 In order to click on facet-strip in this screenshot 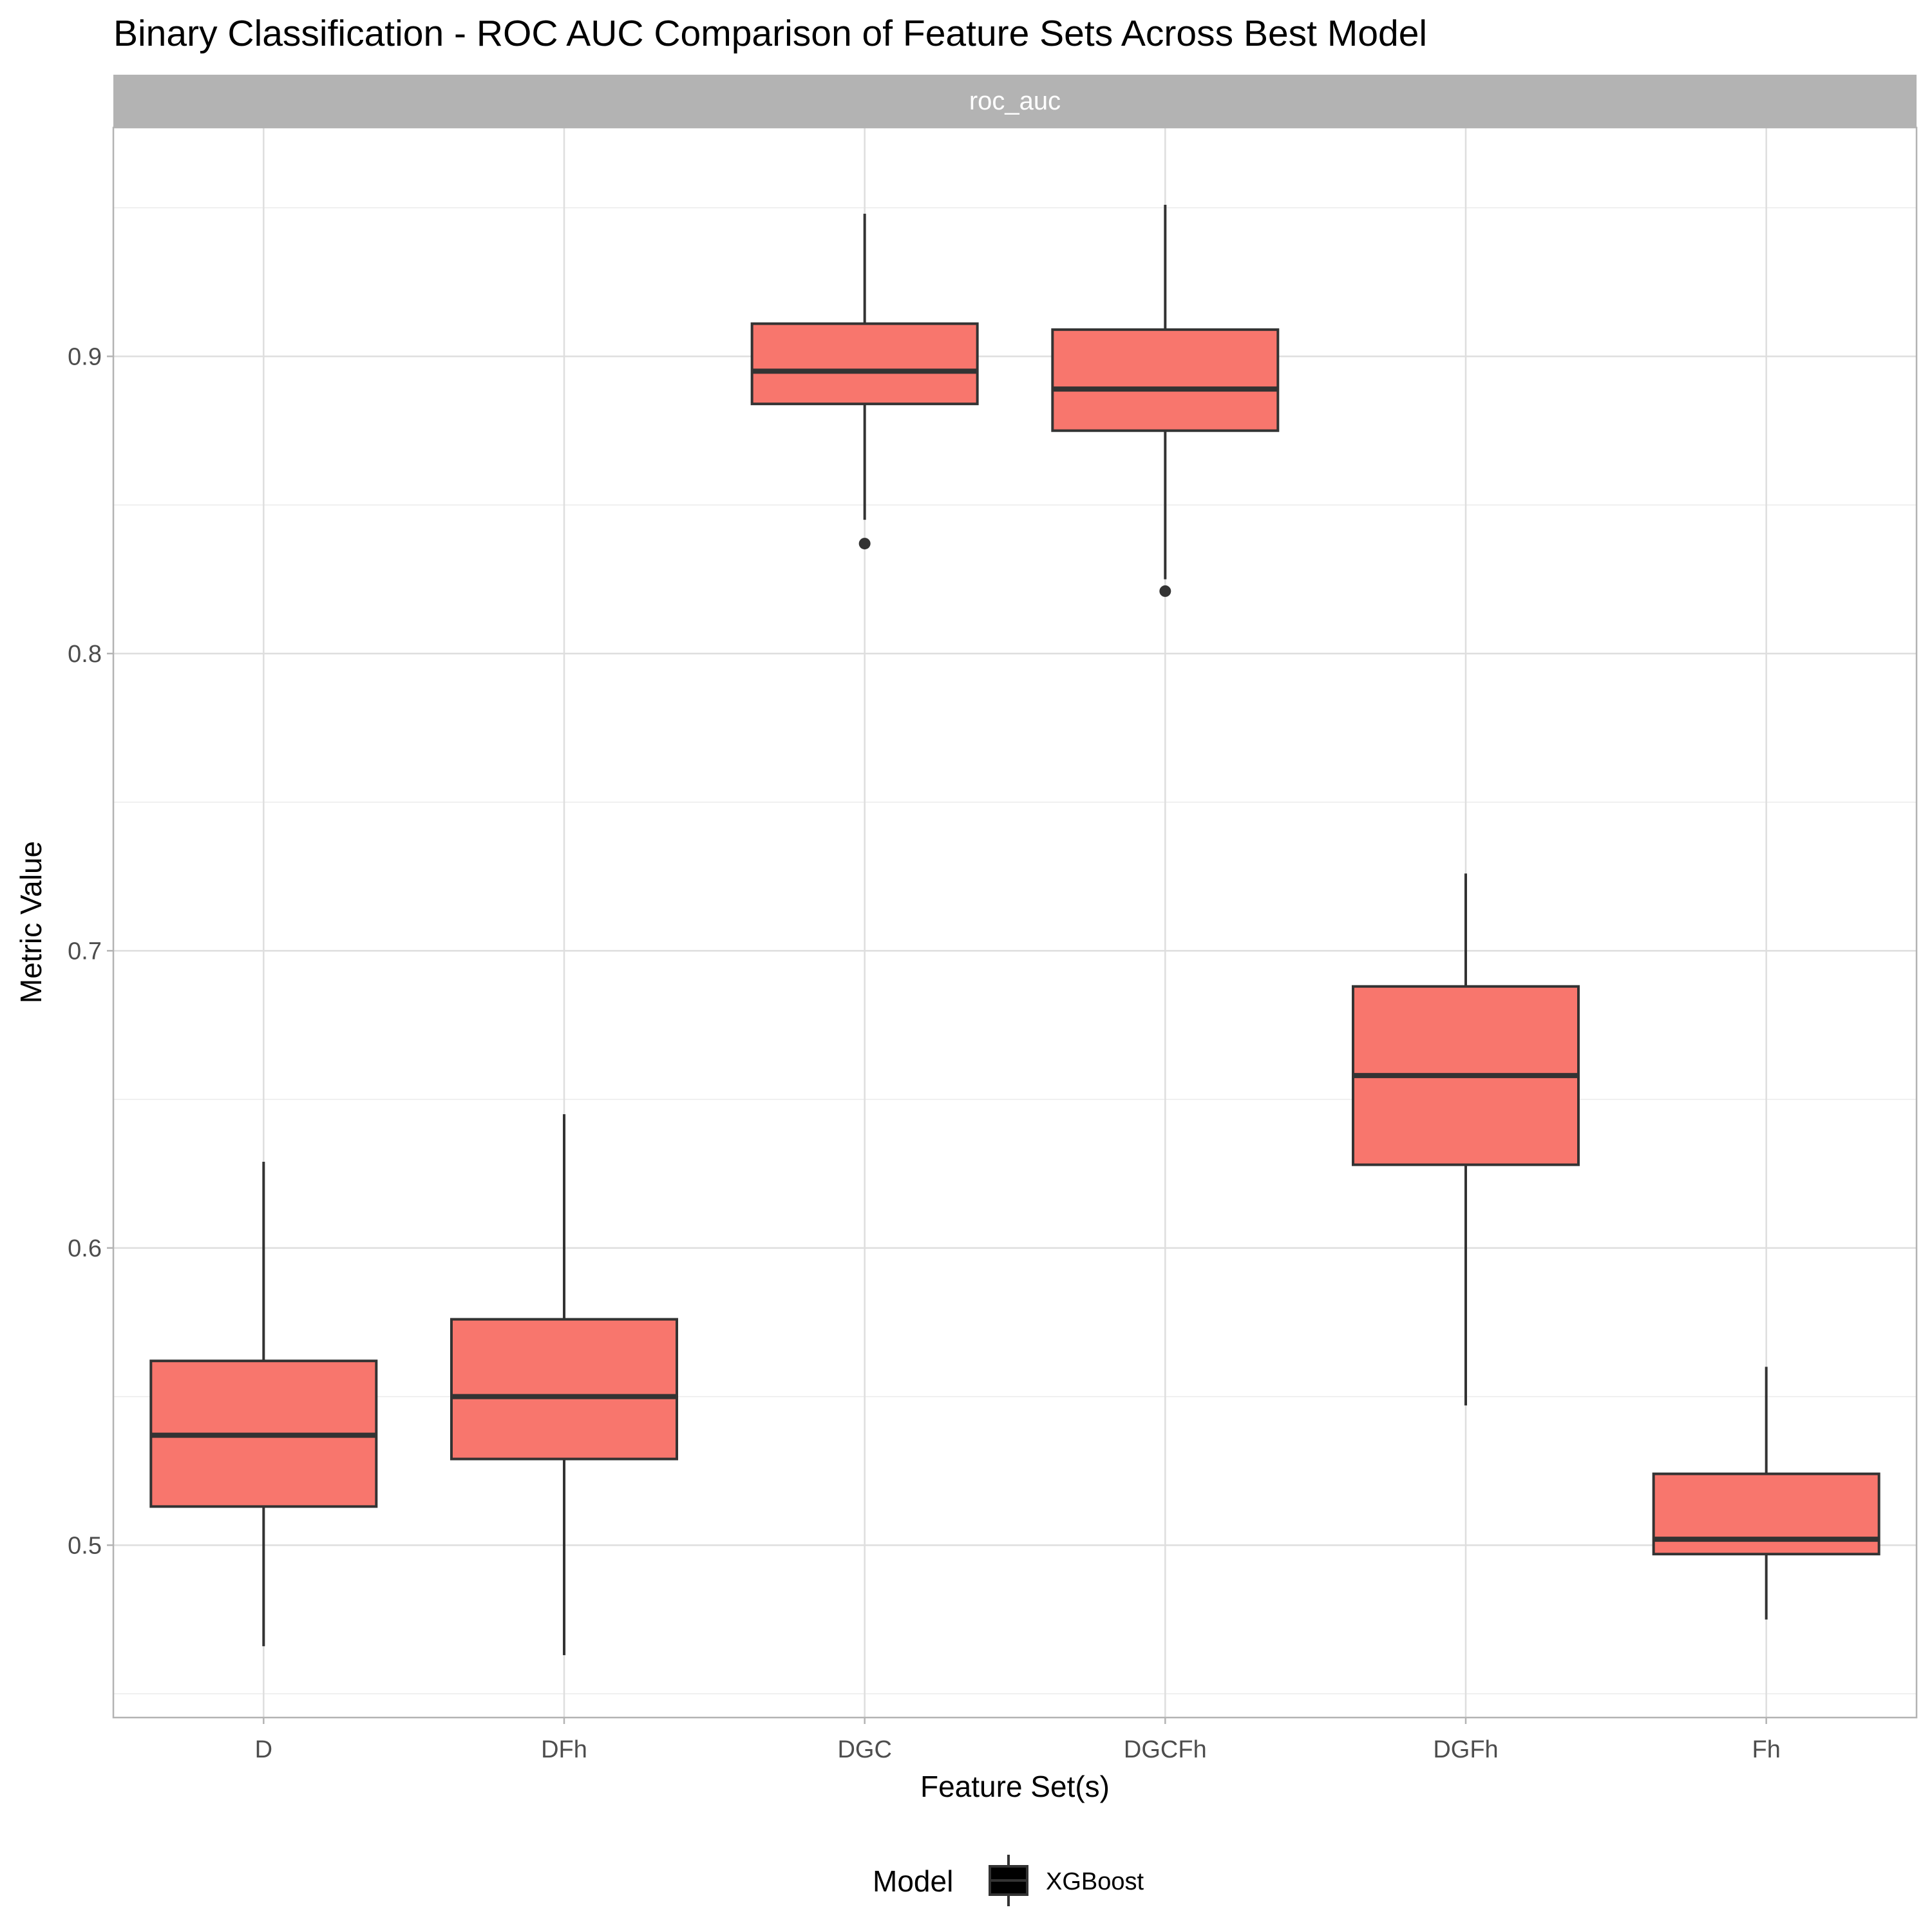, I will do `click(1015, 101)`.